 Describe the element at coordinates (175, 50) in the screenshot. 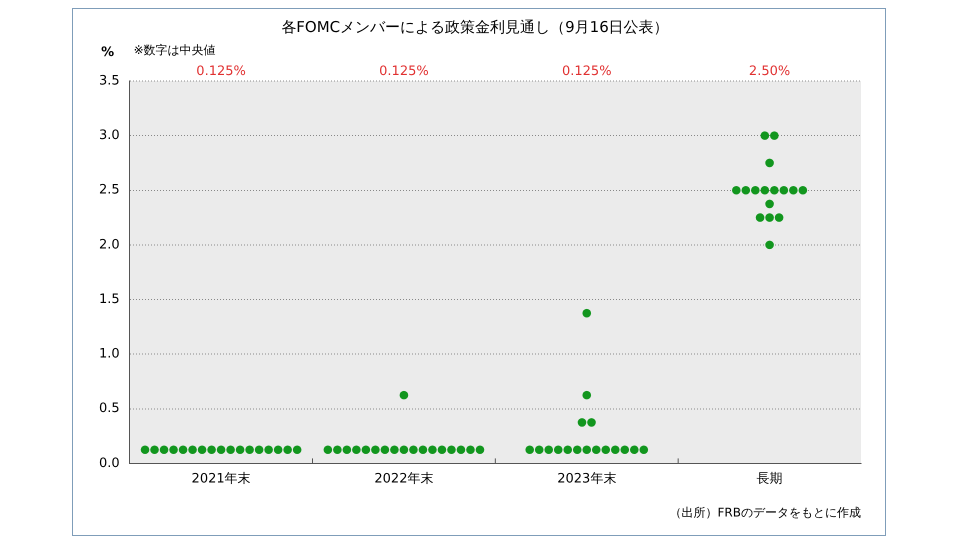

I see `chart-subtitle: ※数字は中央値` at that location.